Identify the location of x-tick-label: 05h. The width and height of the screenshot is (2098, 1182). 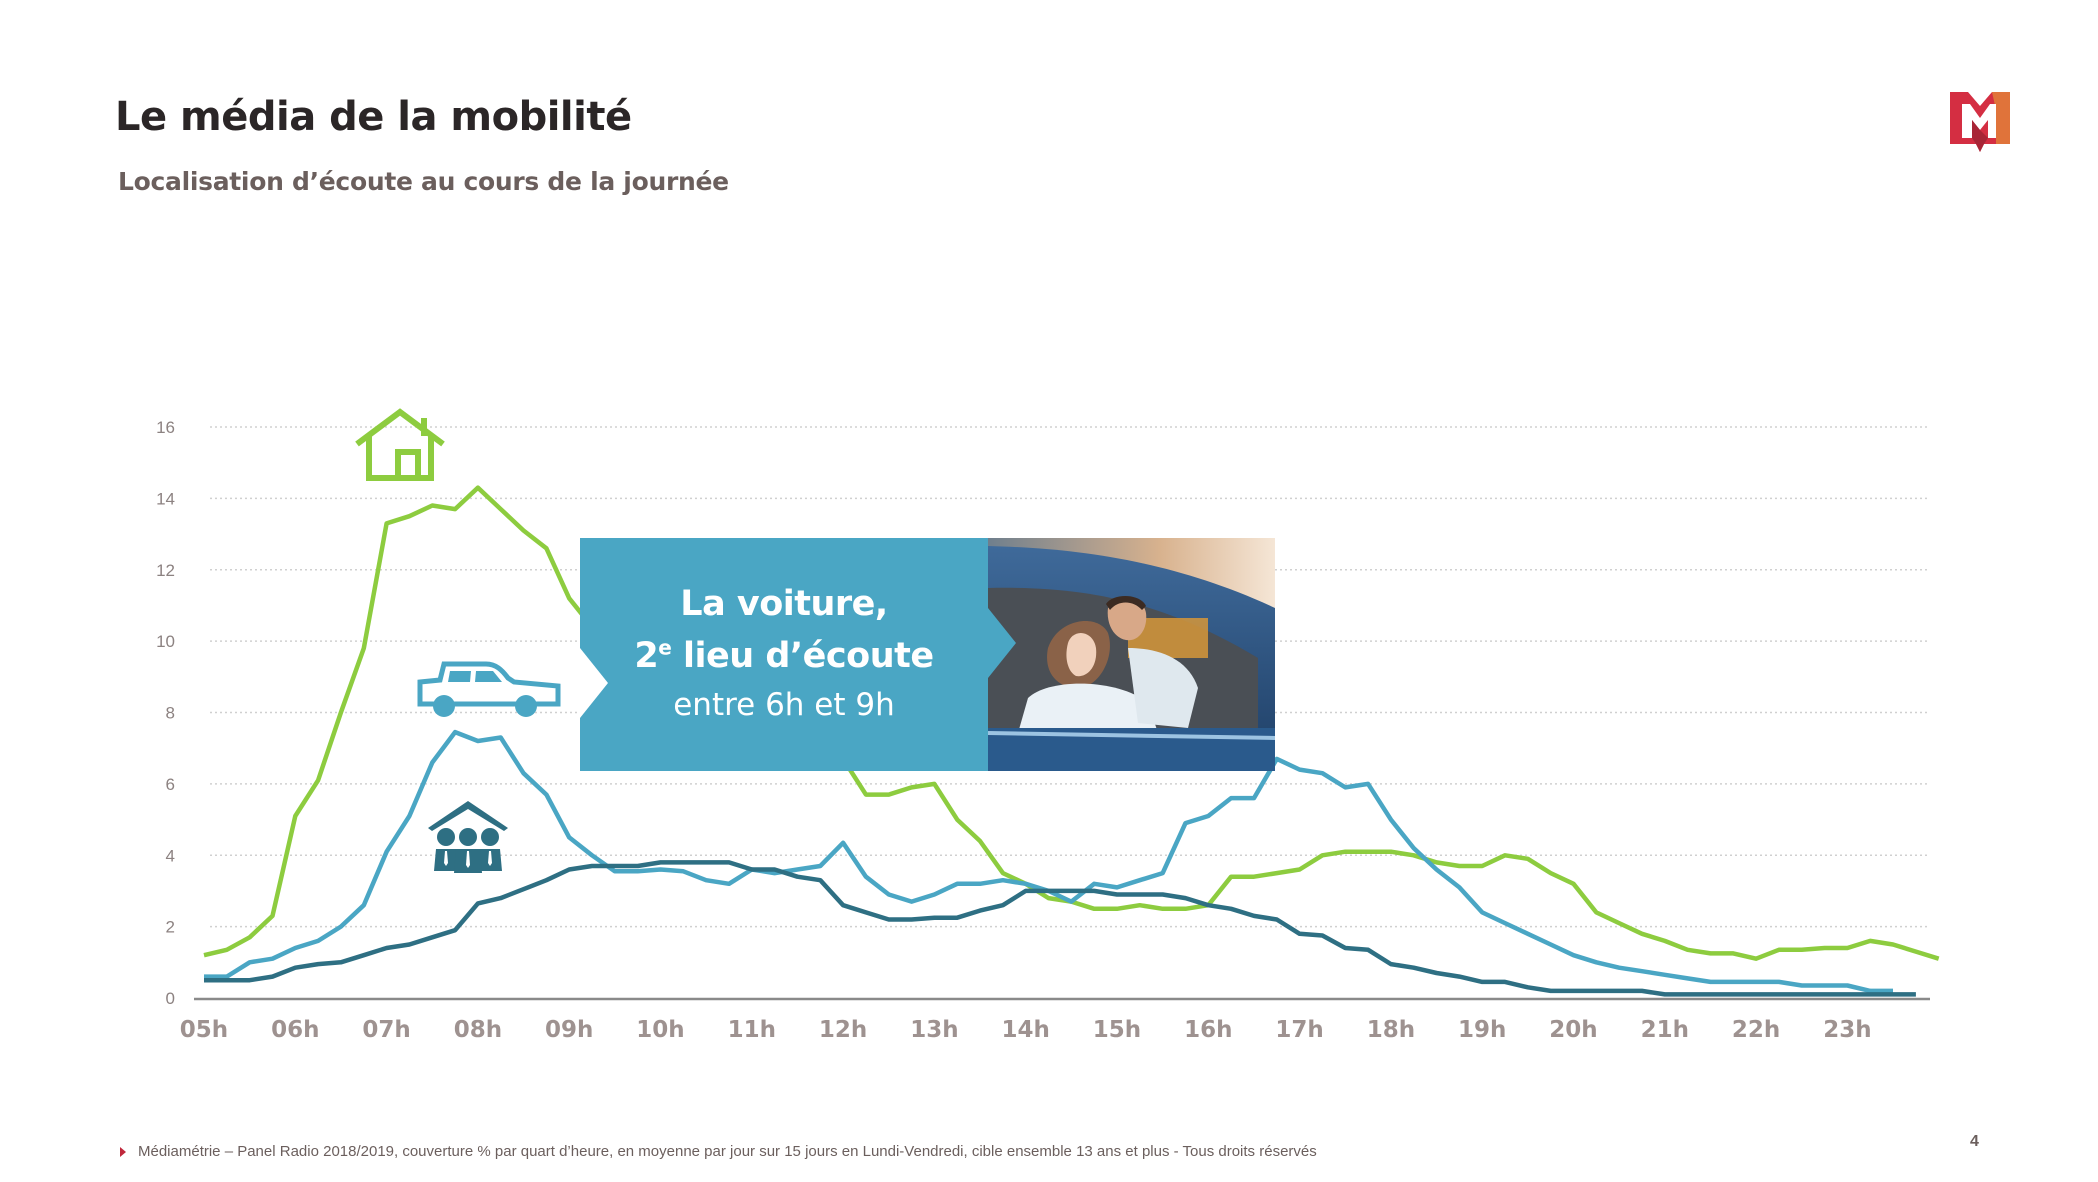
(204, 1030).